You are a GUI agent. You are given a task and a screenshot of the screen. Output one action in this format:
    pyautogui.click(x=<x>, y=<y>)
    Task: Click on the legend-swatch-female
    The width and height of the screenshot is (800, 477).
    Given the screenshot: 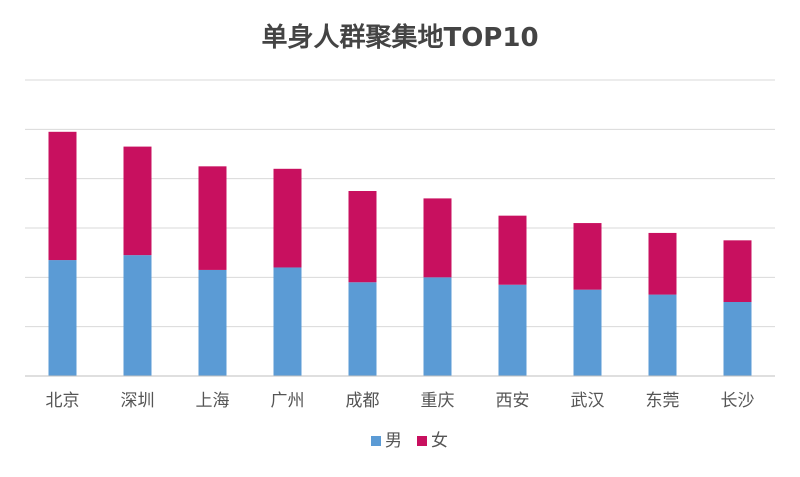 What is the action you would take?
    pyautogui.click(x=422, y=441)
    